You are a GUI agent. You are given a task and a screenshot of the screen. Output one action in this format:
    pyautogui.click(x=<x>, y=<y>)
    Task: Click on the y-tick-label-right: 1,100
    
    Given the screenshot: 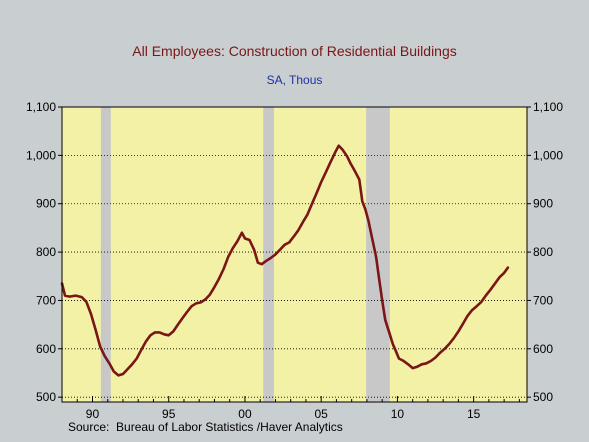 What is the action you would take?
    pyautogui.click(x=548, y=107)
    